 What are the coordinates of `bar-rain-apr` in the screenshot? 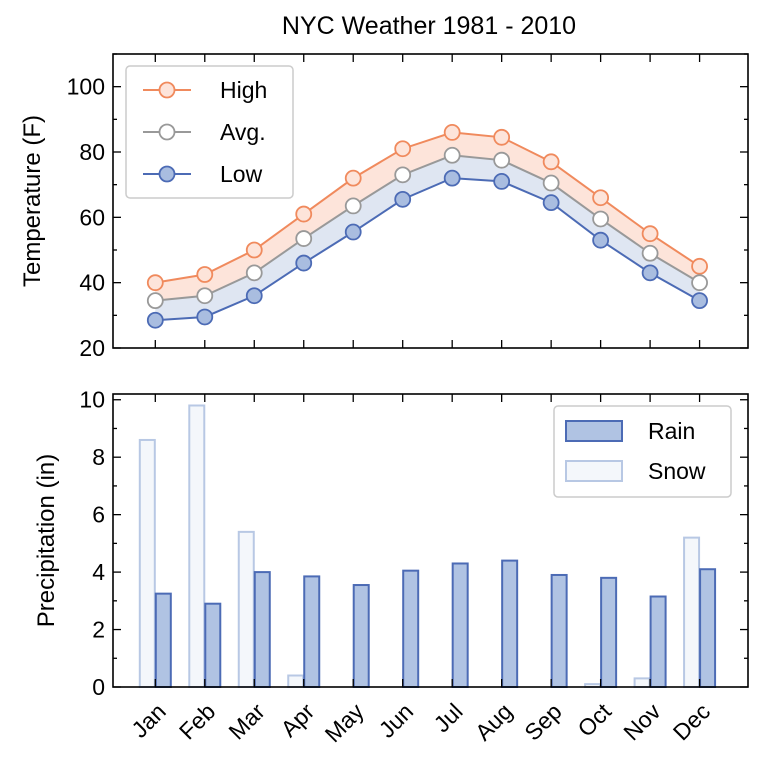 It's located at (312, 631).